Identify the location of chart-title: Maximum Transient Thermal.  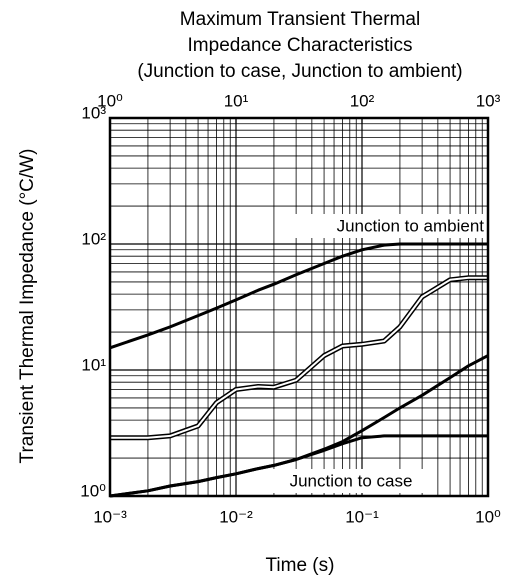
(300, 19).